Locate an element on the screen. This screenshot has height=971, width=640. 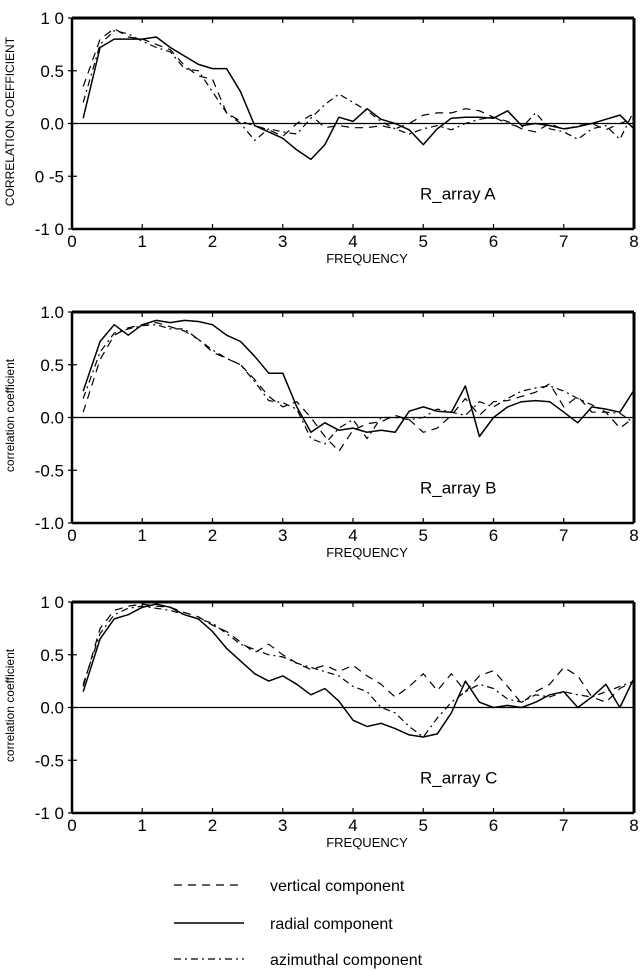
panel-label: R_array B is located at coordinates (458, 487).